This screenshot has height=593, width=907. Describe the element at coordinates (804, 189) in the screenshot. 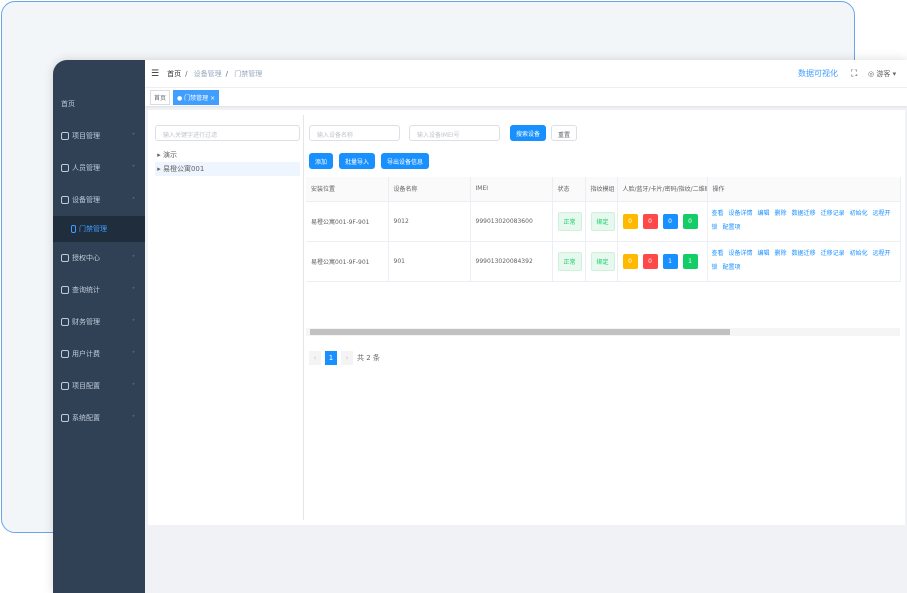

I see `column-header: 操作` at that location.